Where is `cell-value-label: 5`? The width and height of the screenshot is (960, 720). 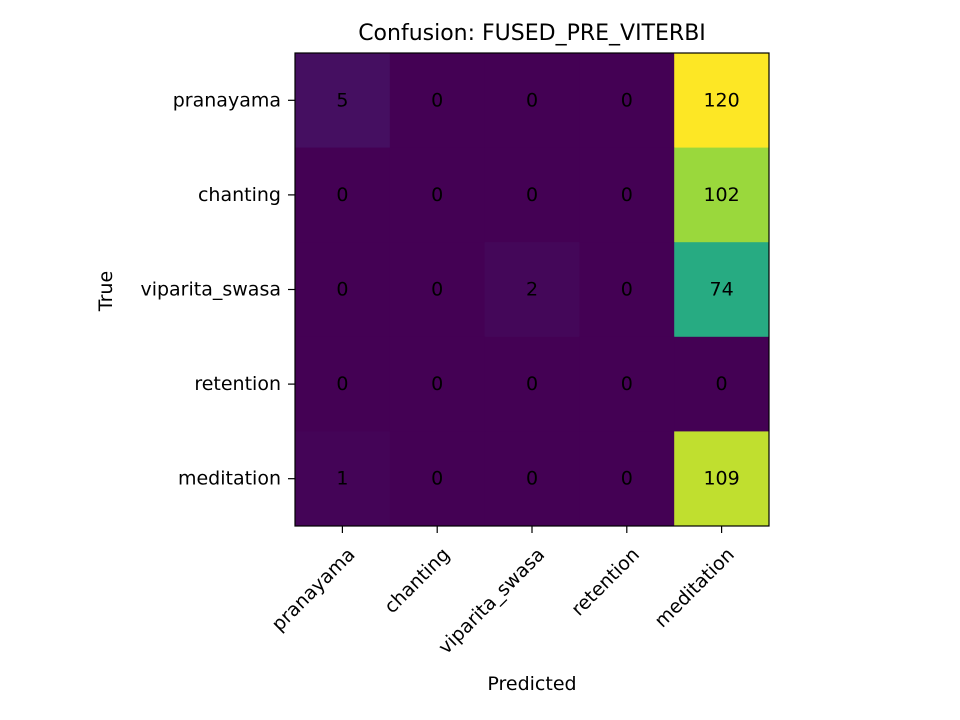
cell-value-label: 5 is located at coordinates (342, 100).